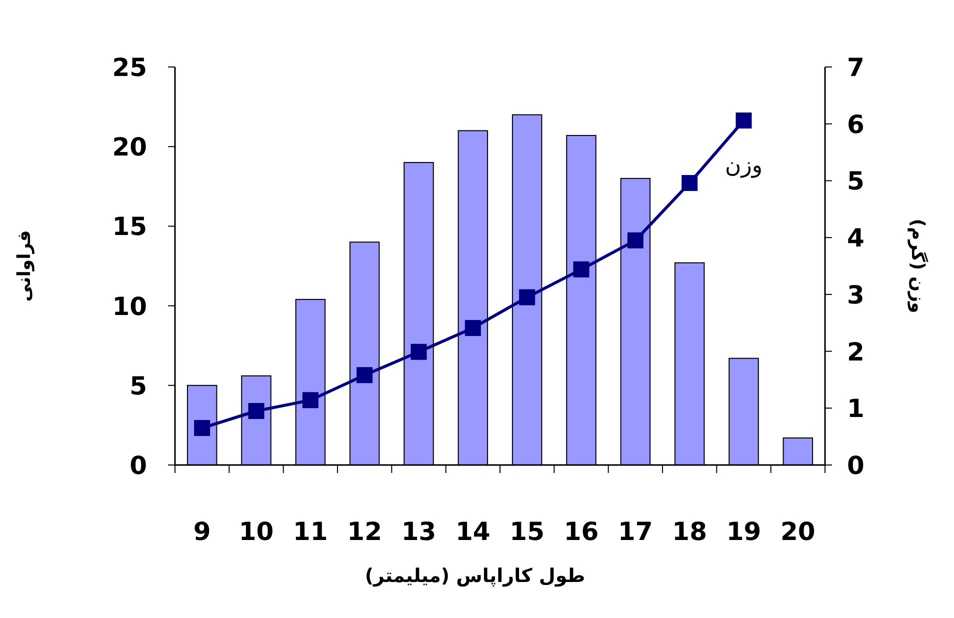  What do you see at coordinates (129, 67) in the screenshot?
I see `y-tick-label: 25` at bounding box center [129, 67].